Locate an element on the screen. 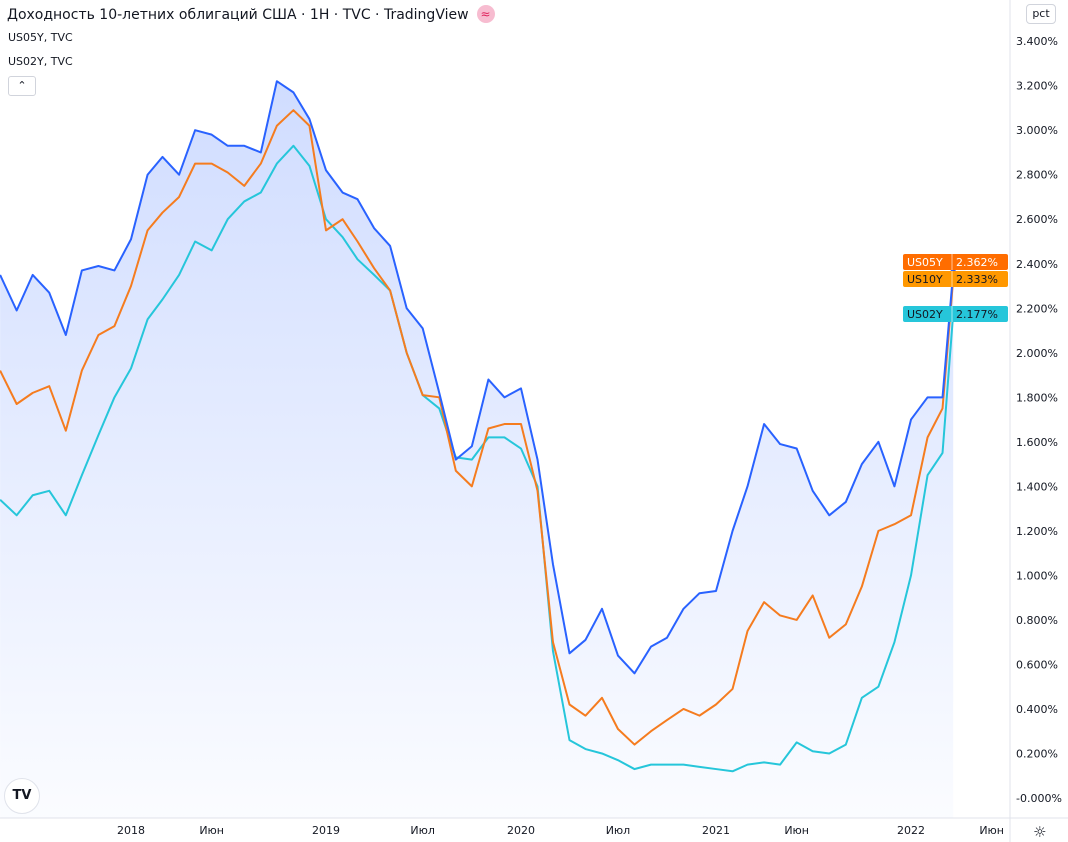 This screenshot has width=1068, height=842. x-tick-label: 2018 is located at coordinates (131, 830).